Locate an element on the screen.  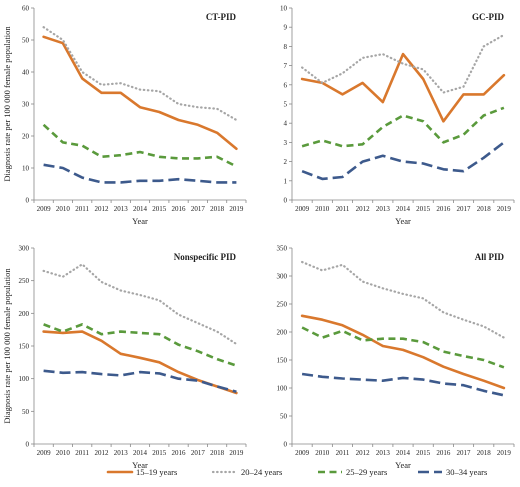
all-pid-x-axis-label: Year is located at coordinates (403, 465).